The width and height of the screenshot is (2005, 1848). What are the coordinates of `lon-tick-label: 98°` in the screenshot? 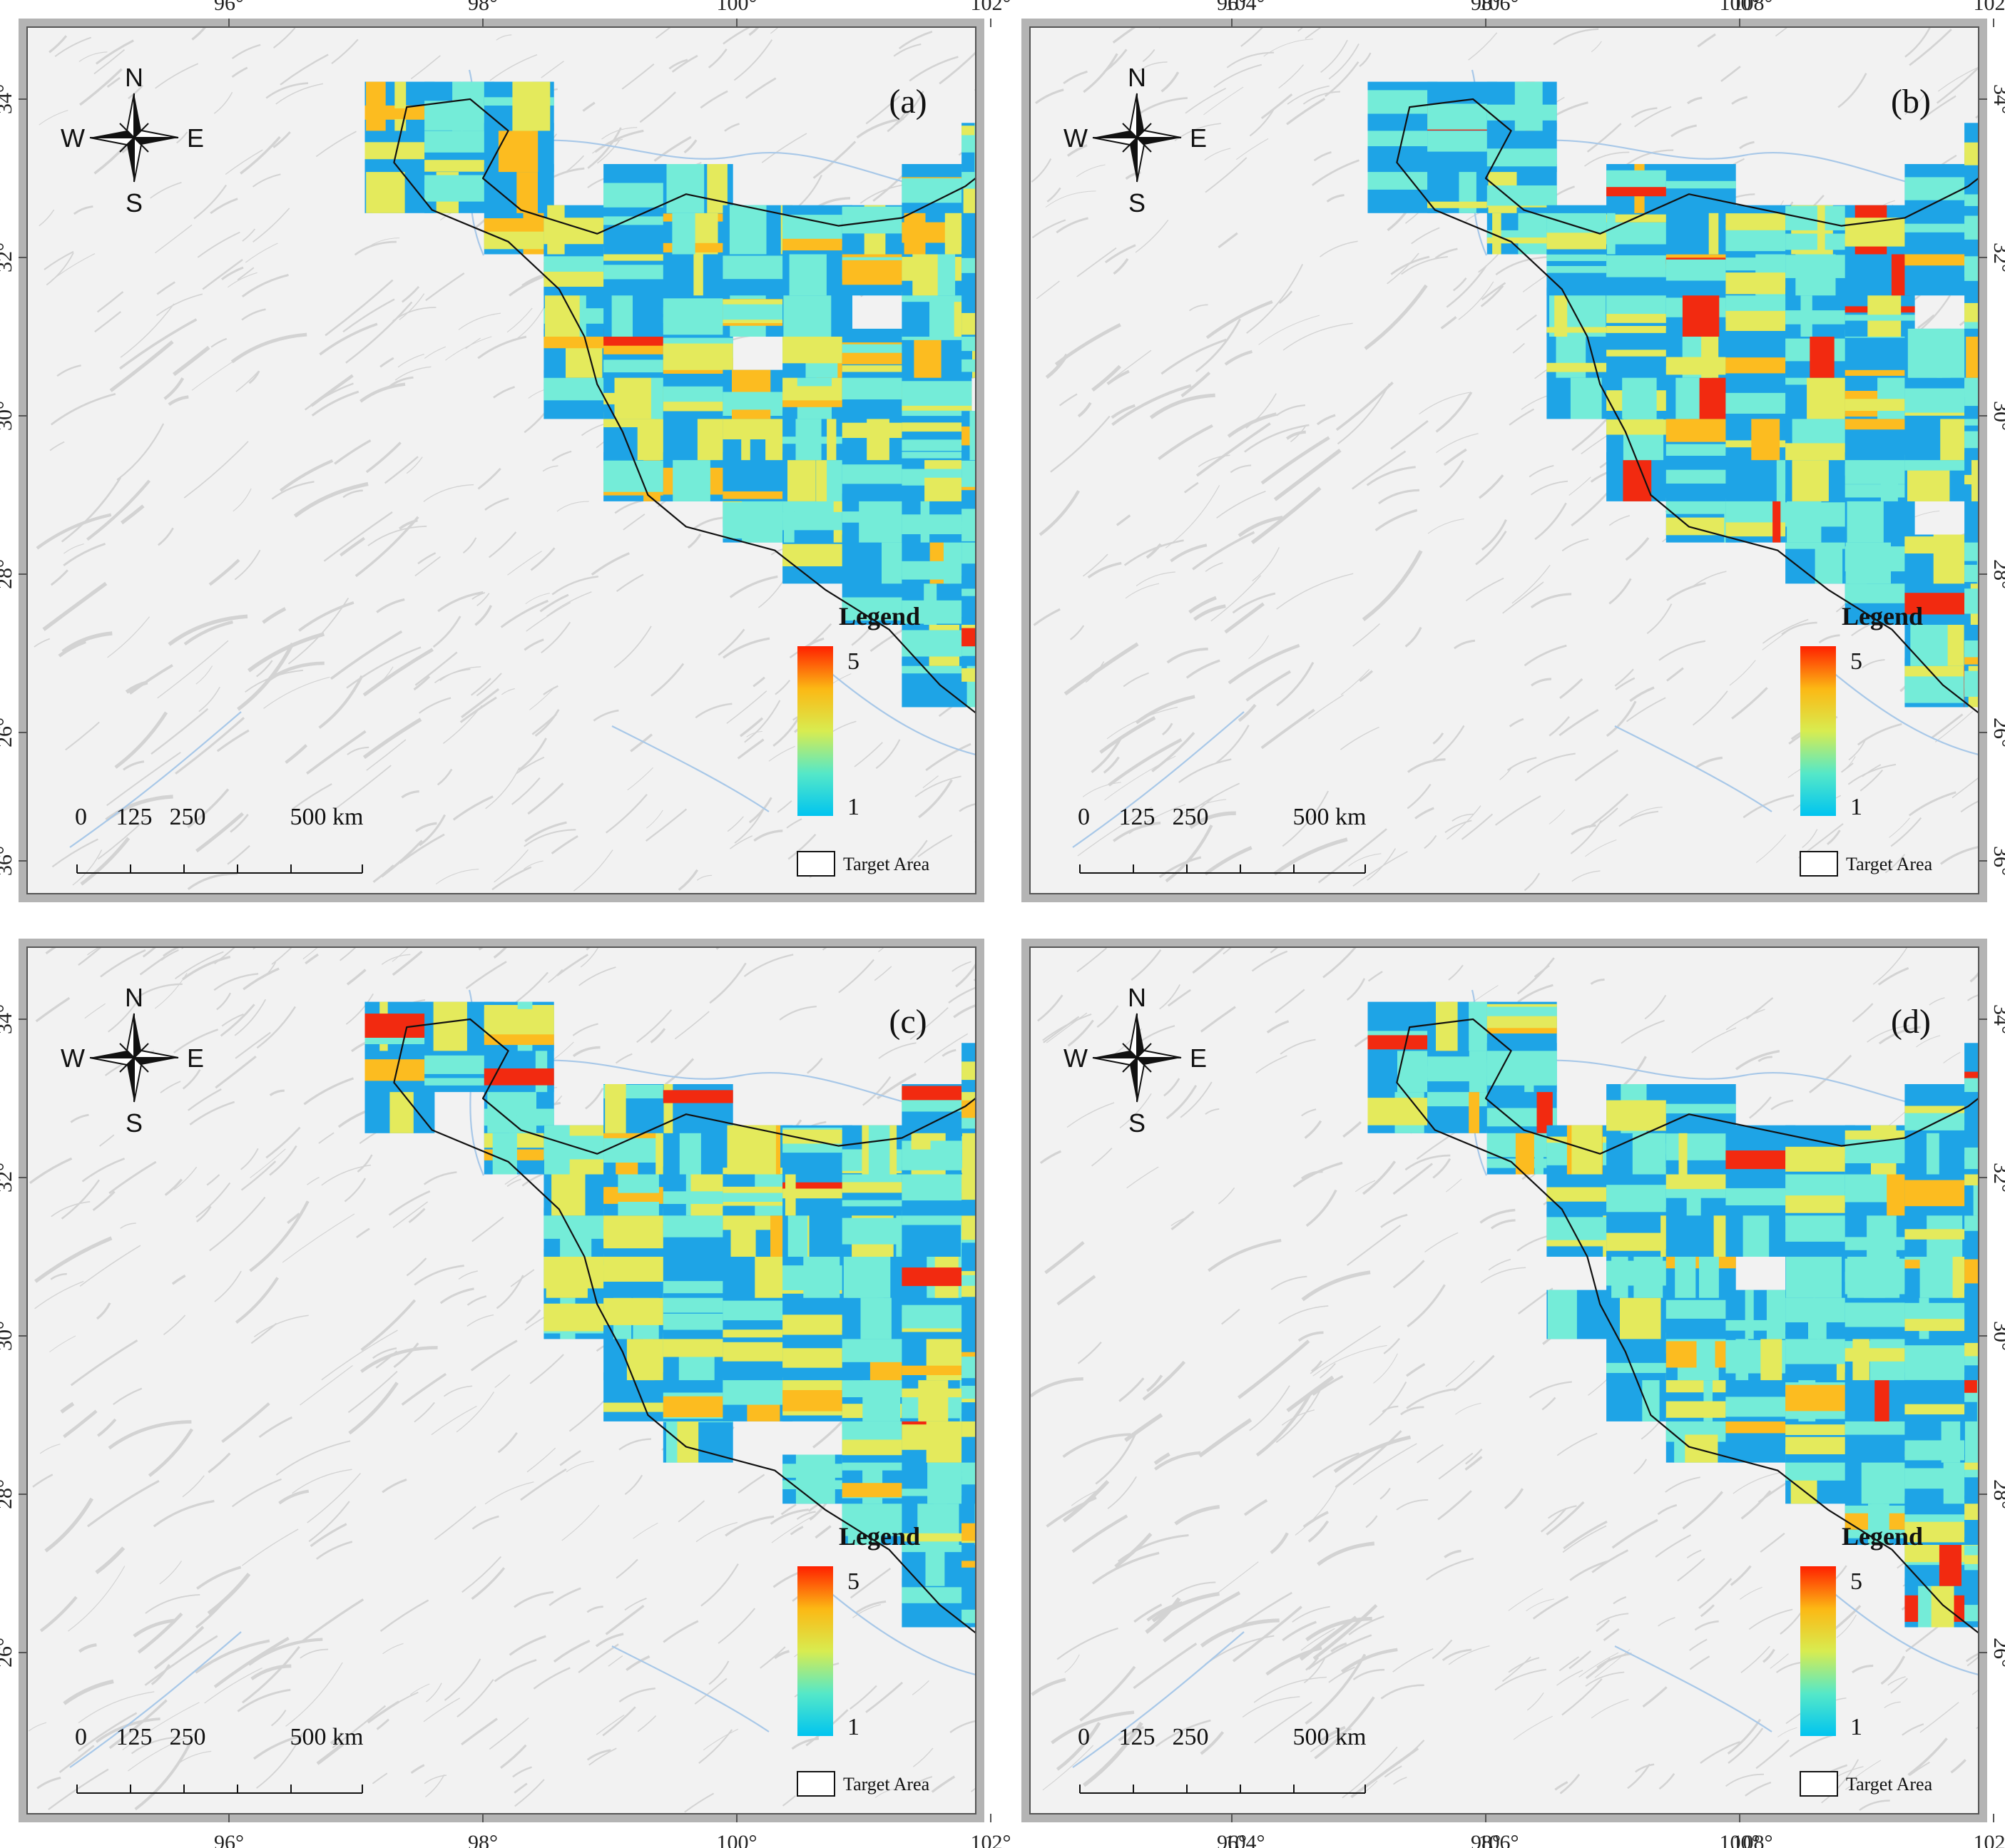 It's located at (1486, 1839).